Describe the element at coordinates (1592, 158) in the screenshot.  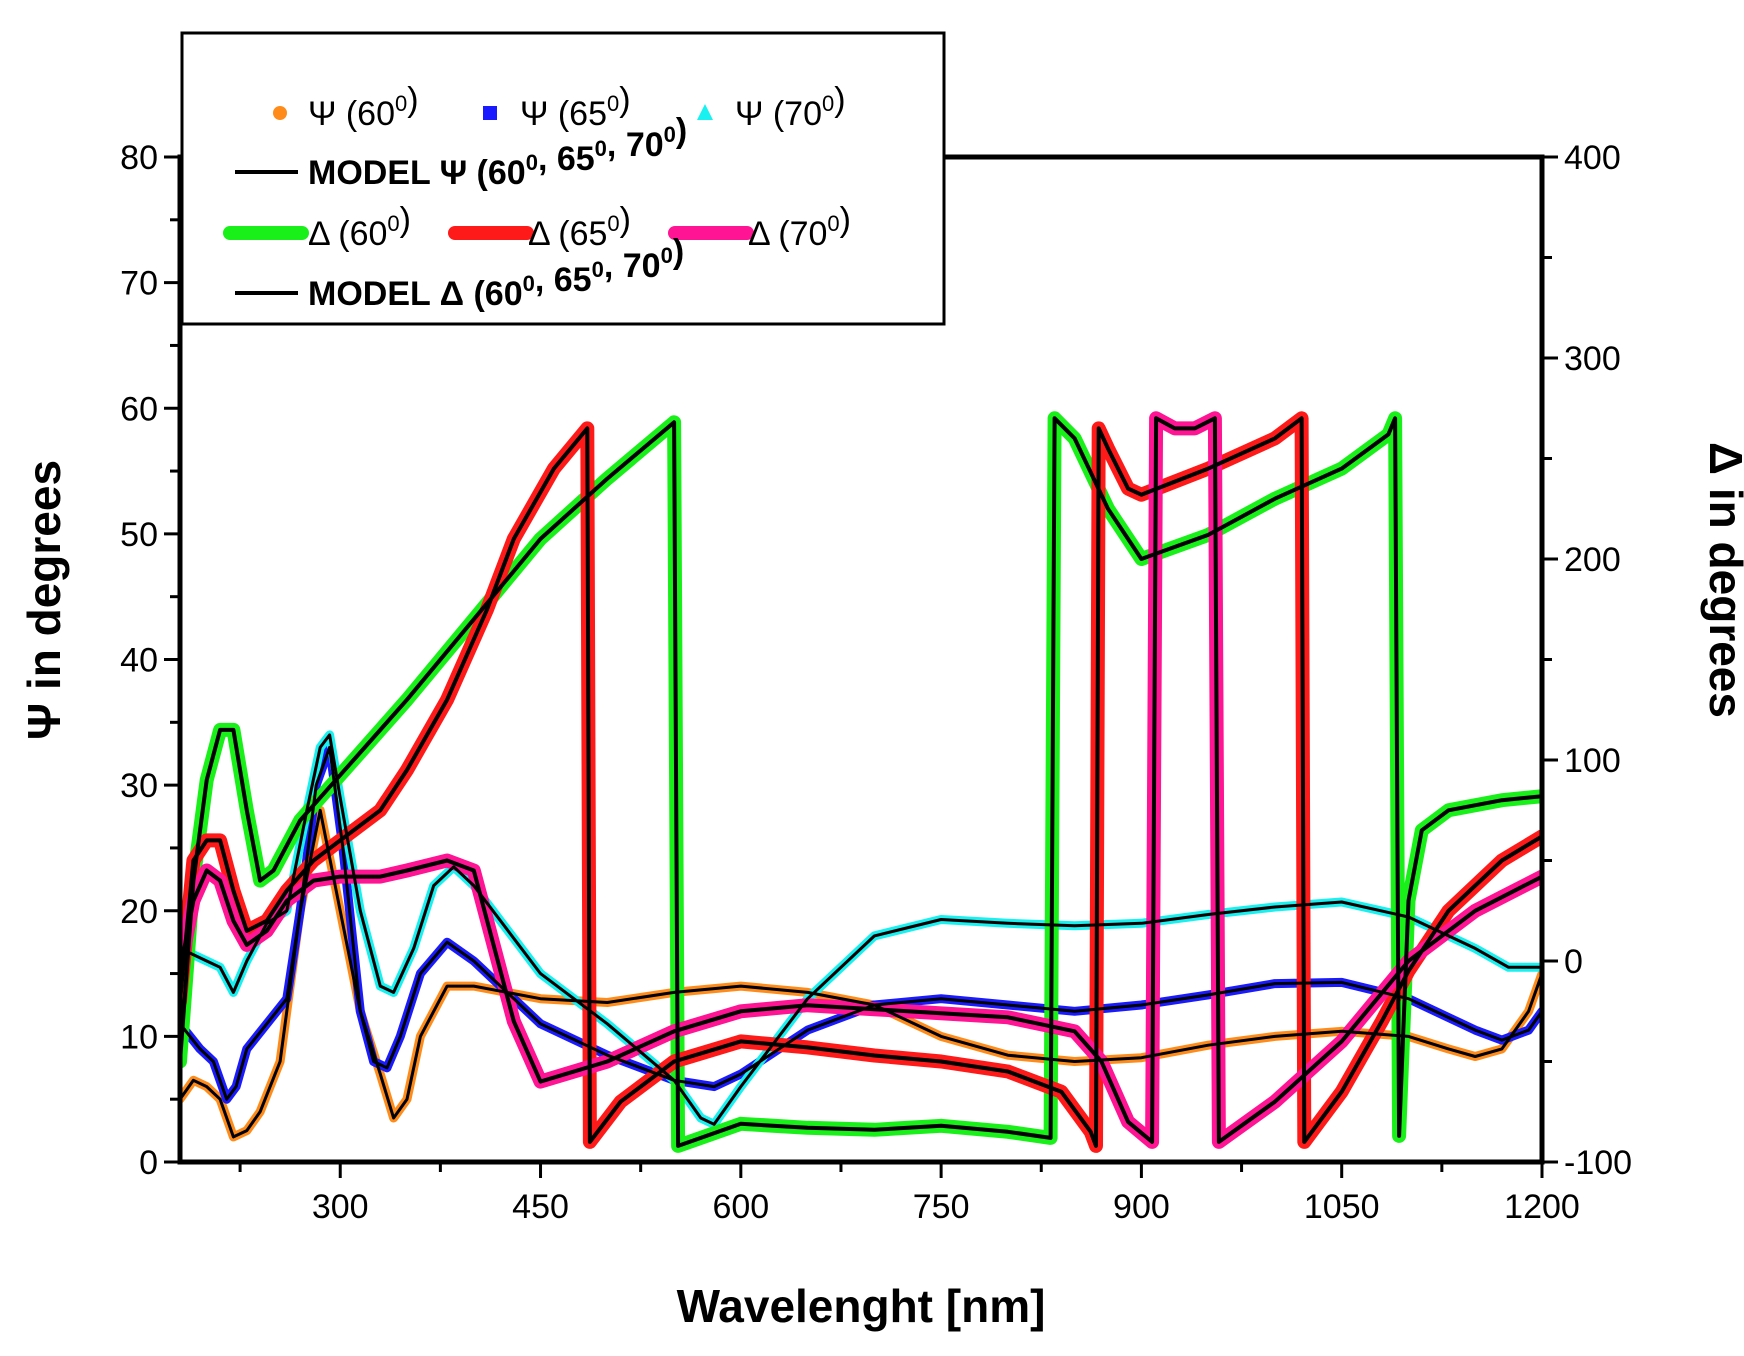
I see `y-right-tick-label: 400` at that location.